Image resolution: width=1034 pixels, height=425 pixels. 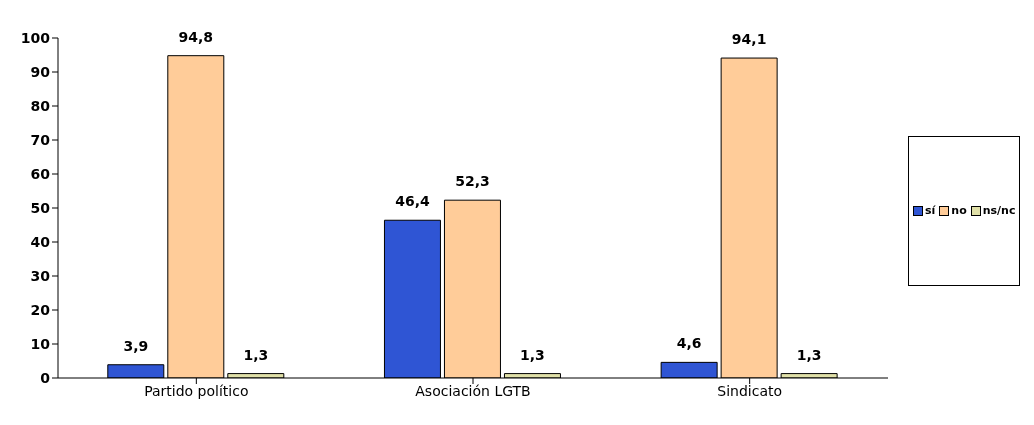 What do you see at coordinates (196, 390) in the screenshot?
I see `x-tick-label: Partido político` at bounding box center [196, 390].